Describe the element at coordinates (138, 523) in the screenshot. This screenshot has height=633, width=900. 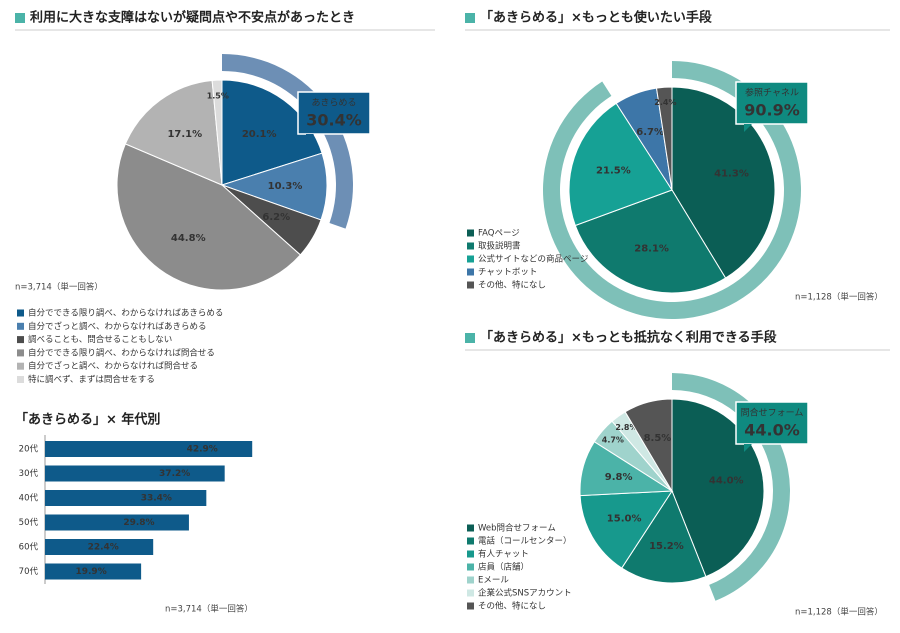
I see `value-label: 29.8%` at that location.